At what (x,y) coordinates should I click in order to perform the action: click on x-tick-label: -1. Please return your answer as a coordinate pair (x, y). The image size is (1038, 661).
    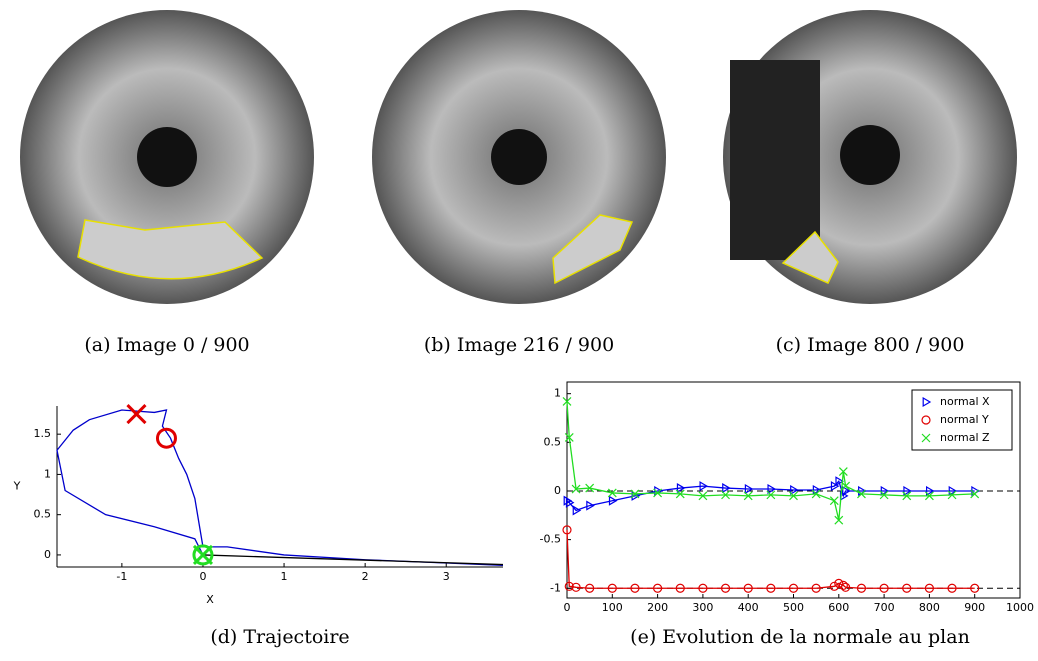
    Looking at the image, I should click on (121, 576).